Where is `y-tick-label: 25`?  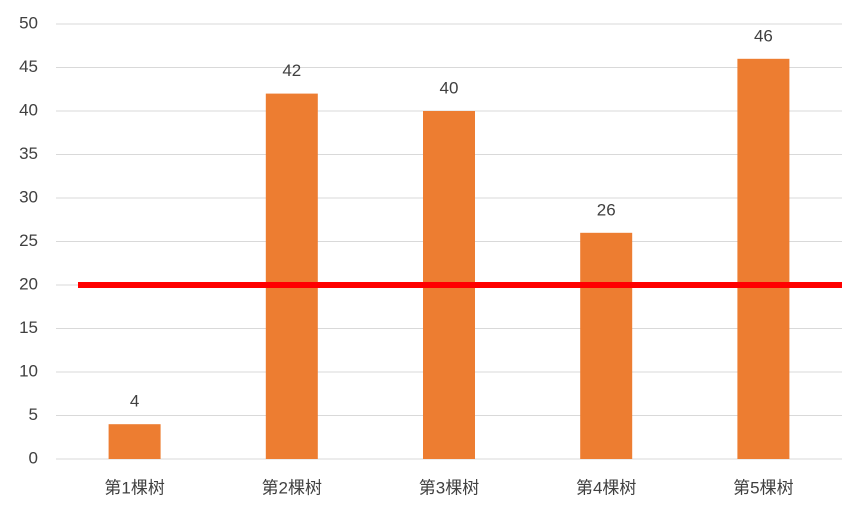
y-tick-label: 25 is located at coordinates (28, 240).